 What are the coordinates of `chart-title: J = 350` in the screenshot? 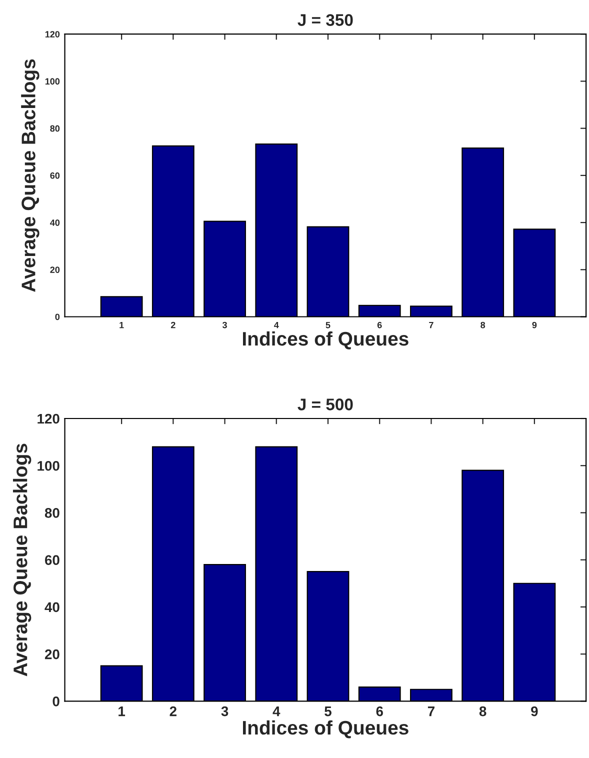 It's located at (325, 20).